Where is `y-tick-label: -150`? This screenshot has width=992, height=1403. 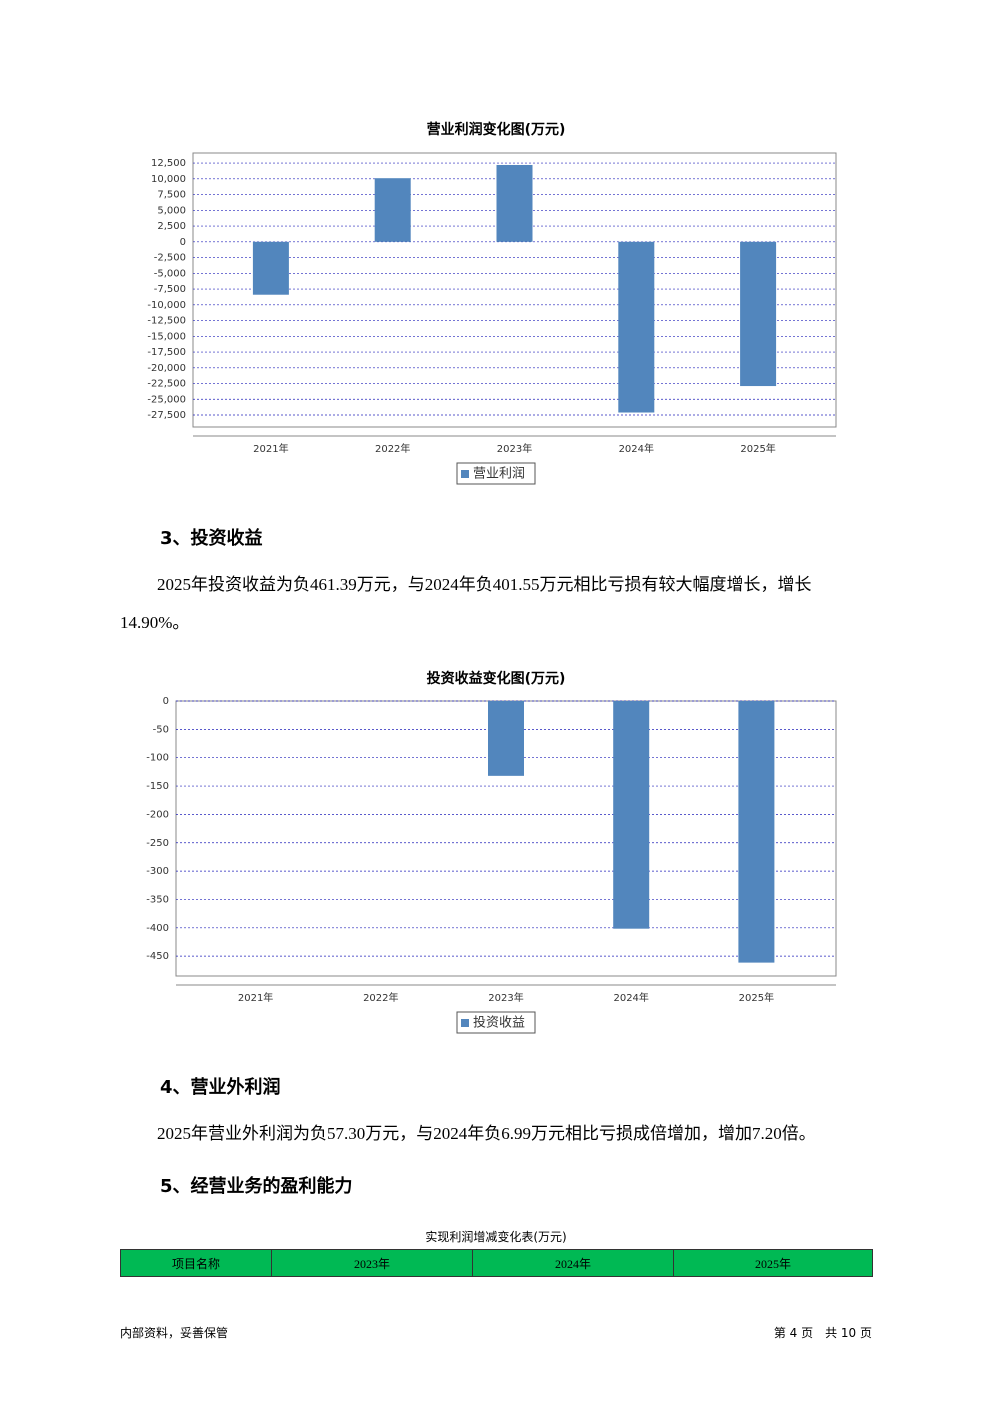
y-tick-label: -150 is located at coordinates (157, 786).